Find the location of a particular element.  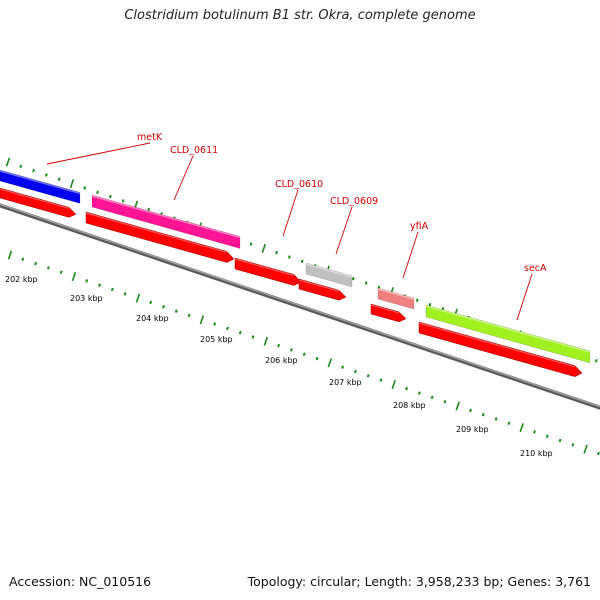

gene-band-CLD_0611-highlight is located at coordinates (166, 217).